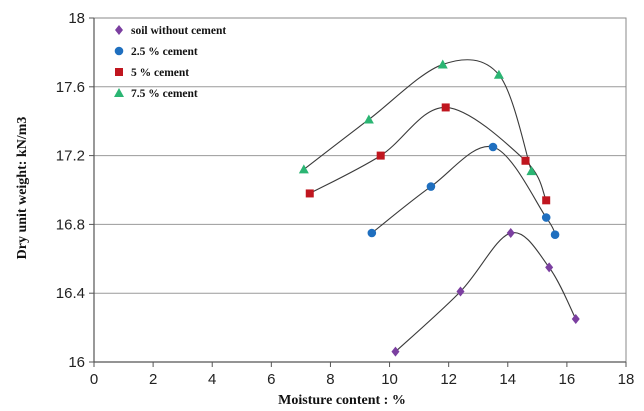 Image resolution: width=644 pixels, height=411 pixels. What do you see at coordinates (178, 31) in the screenshot?
I see `legend-label: soil without cement` at bounding box center [178, 31].